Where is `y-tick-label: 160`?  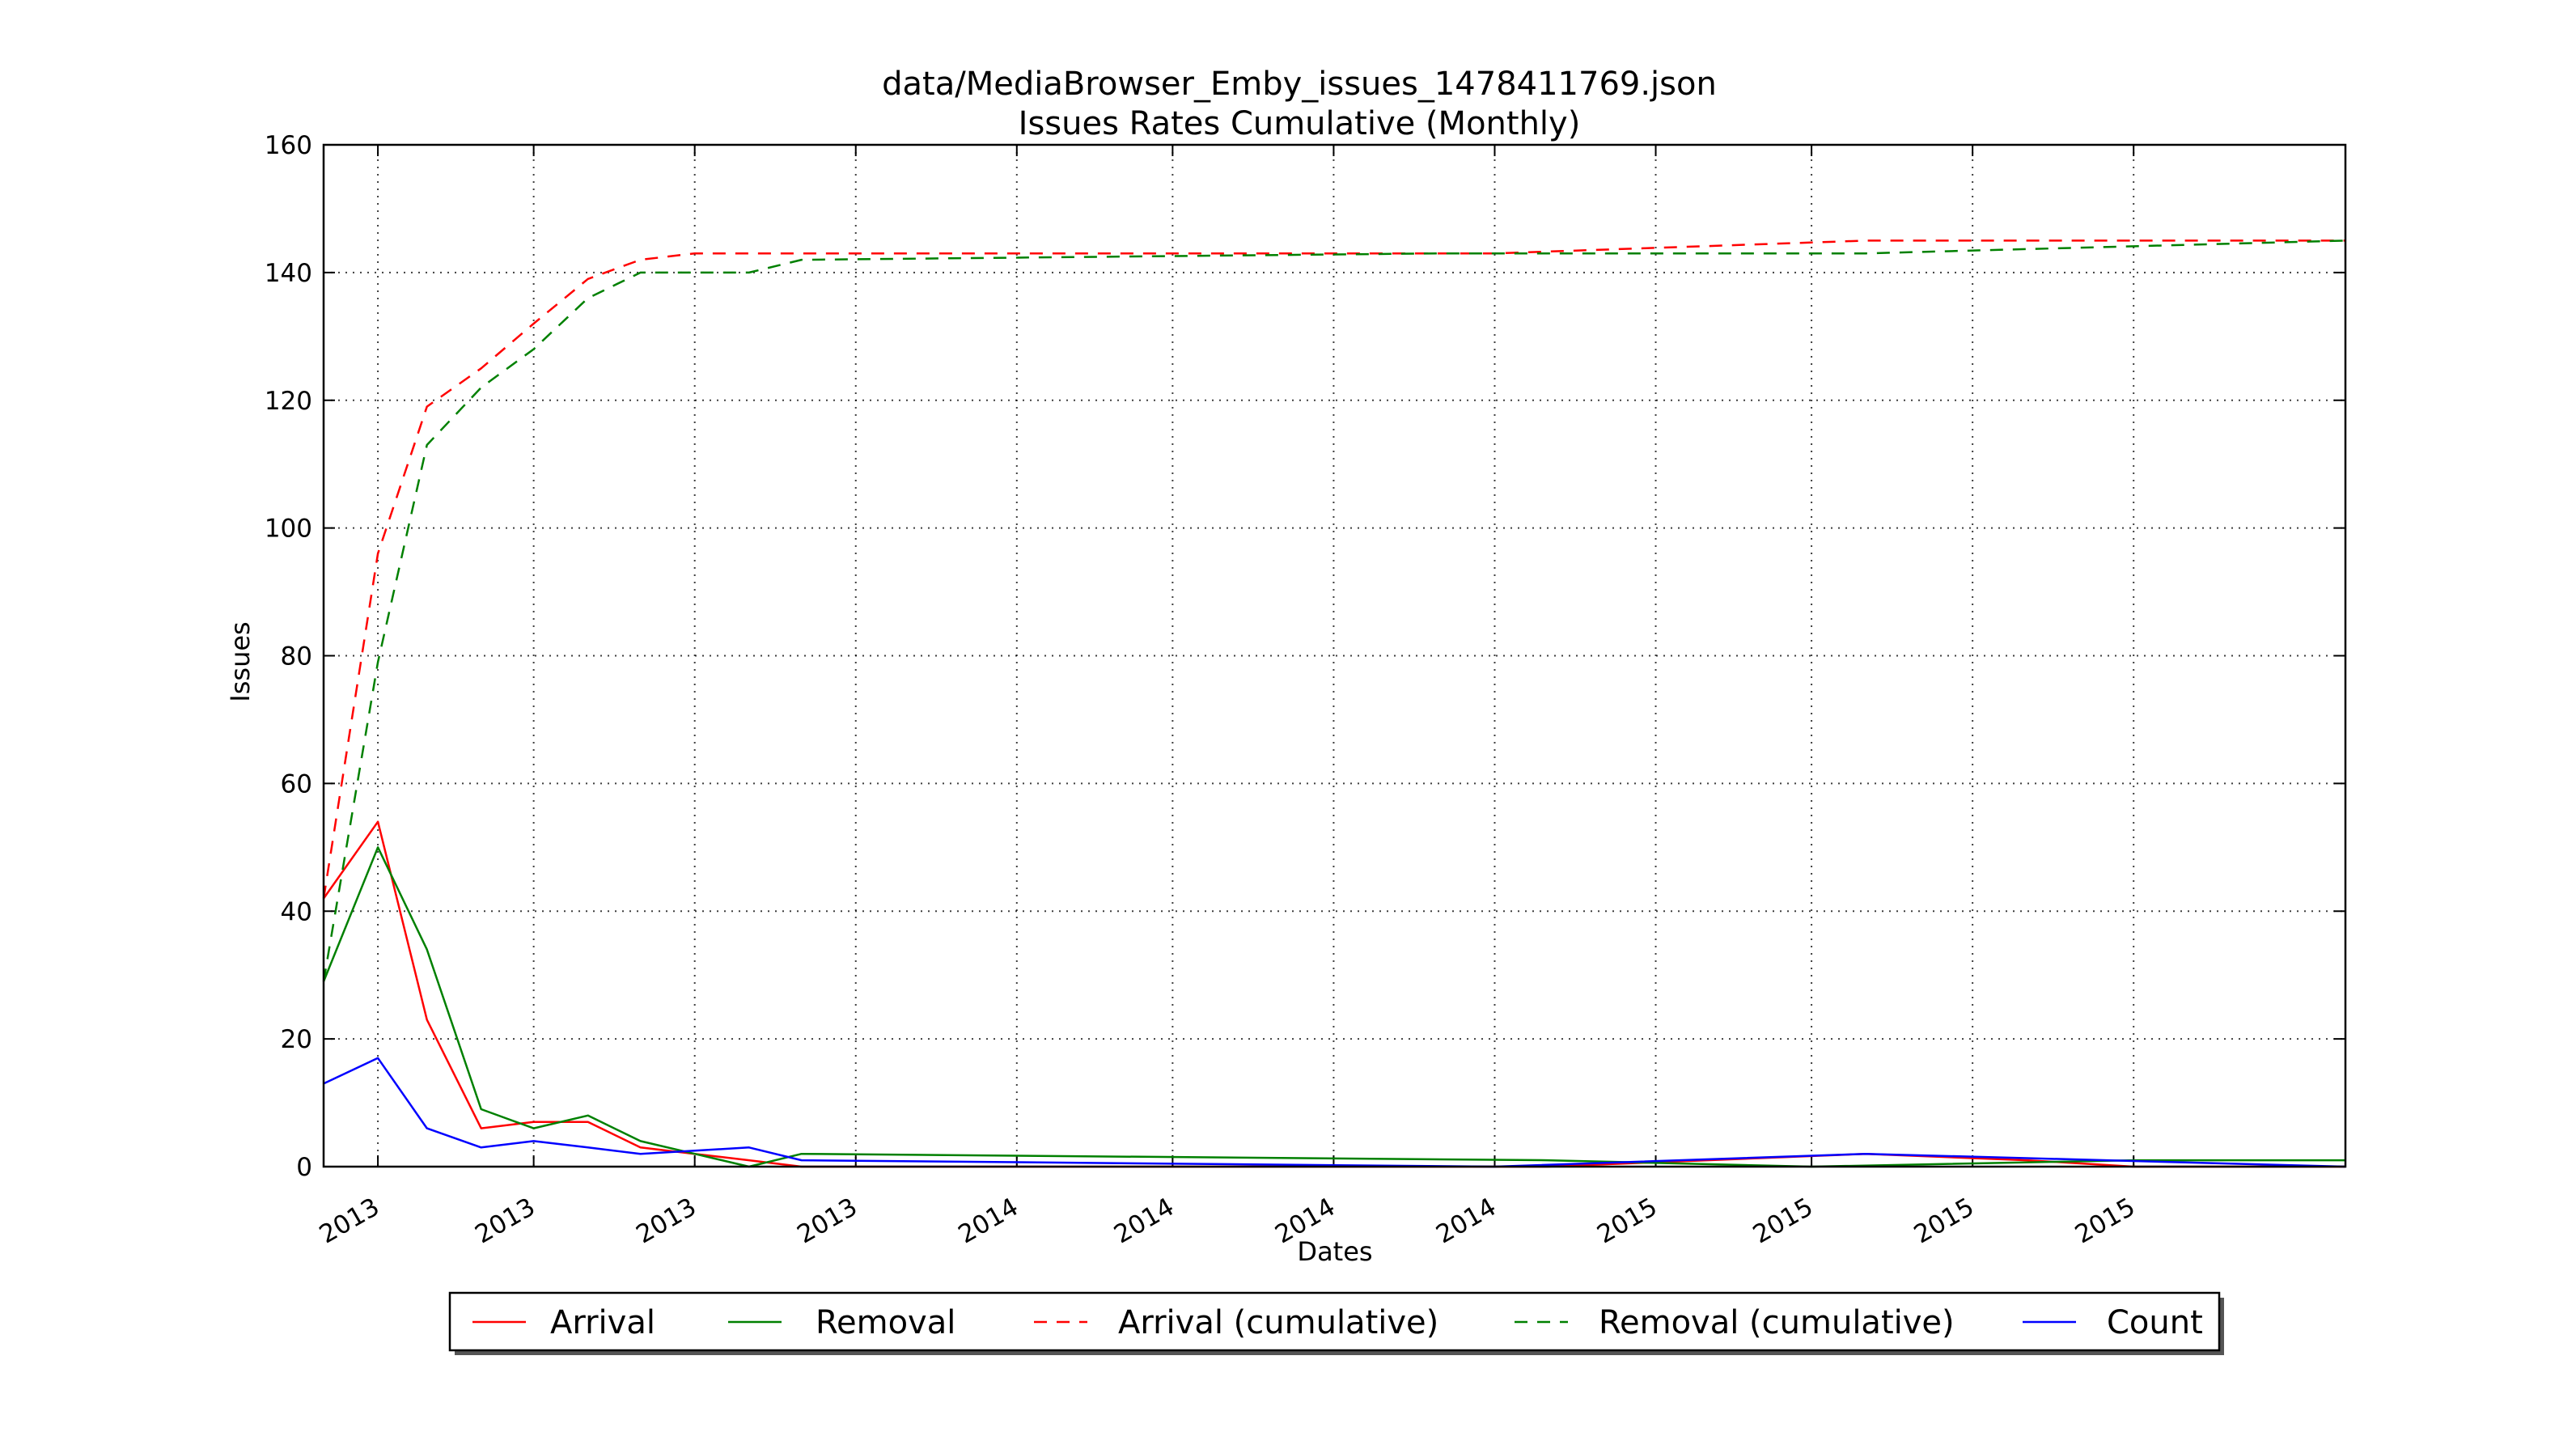 y-tick-label: 160 is located at coordinates (288, 145).